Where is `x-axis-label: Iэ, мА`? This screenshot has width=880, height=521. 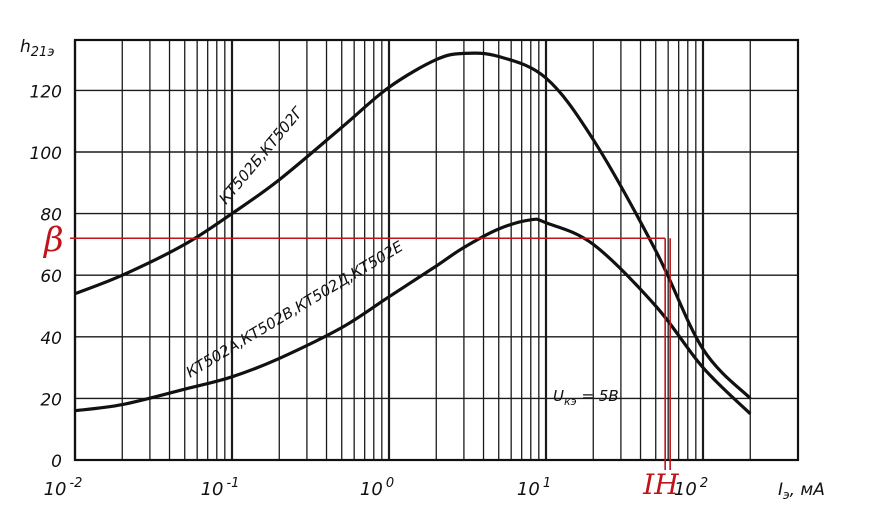 x-axis-label: Iэ, мА is located at coordinates (801, 491).